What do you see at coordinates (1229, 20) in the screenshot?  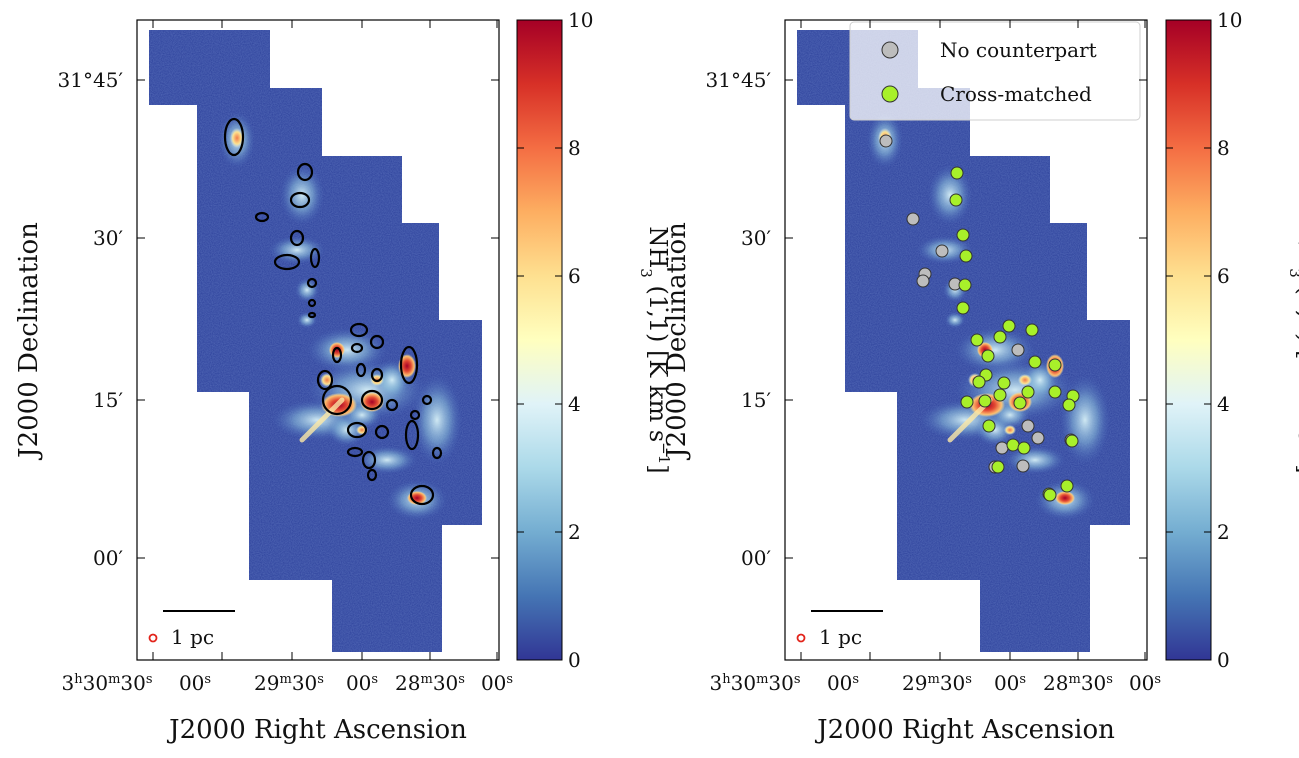 I see `colorbar-tick-label: 10` at bounding box center [1229, 20].